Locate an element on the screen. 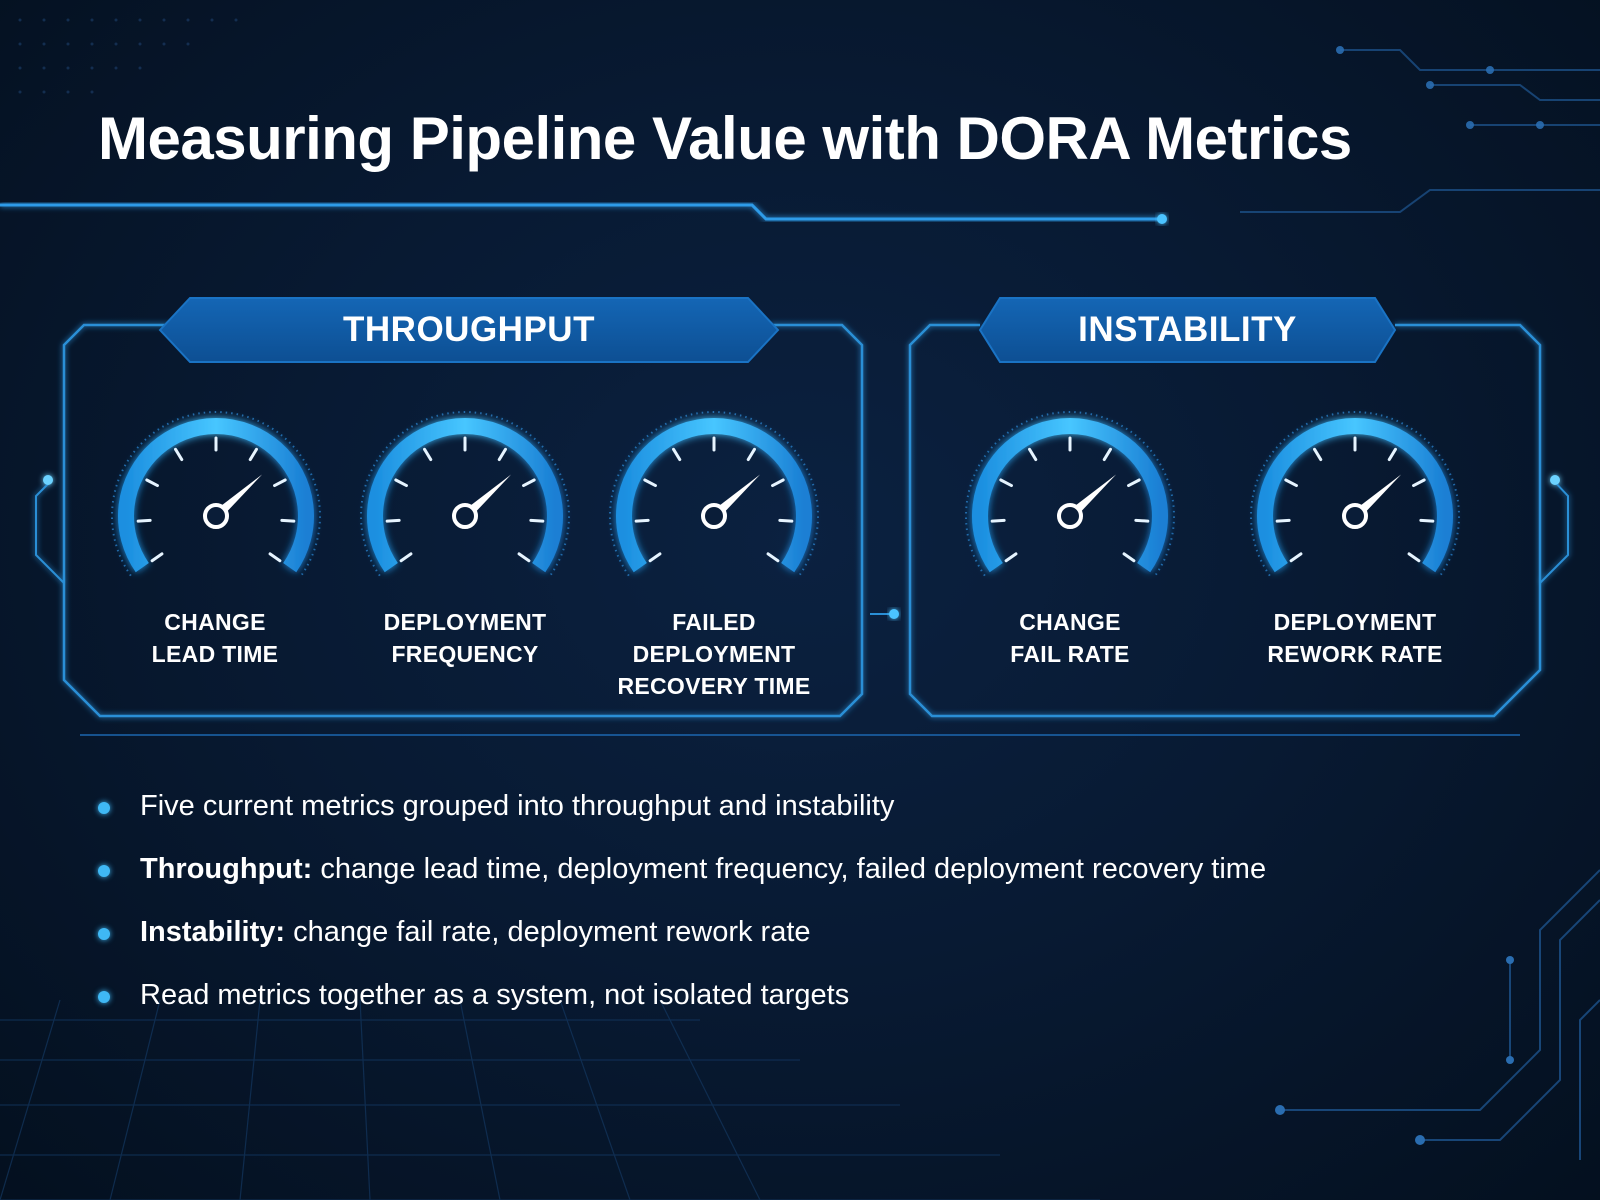 Image resolution: width=1600 pixels, height=1200 pixels. instability-header: INSTABILITY is located at coordinates (1187, 329).